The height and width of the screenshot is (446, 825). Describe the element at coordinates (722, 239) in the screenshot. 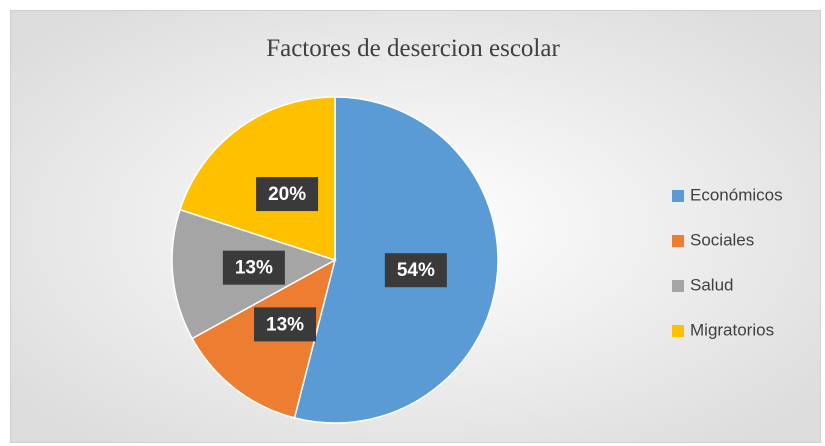

I see `legend-label: Sociales` at that location.